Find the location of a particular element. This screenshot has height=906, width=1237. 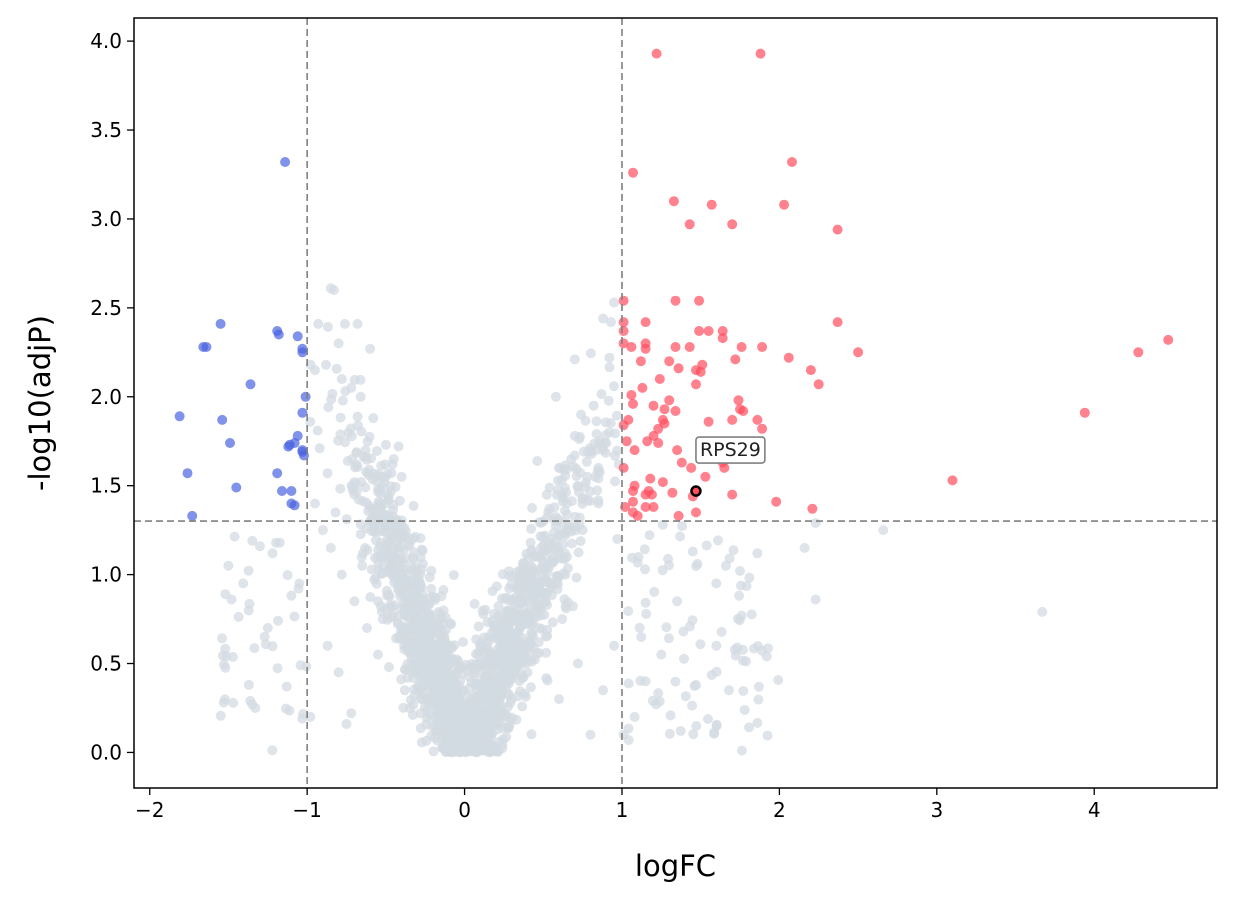

y-tick-label: 0.5 is located at coordinates (106, 664).